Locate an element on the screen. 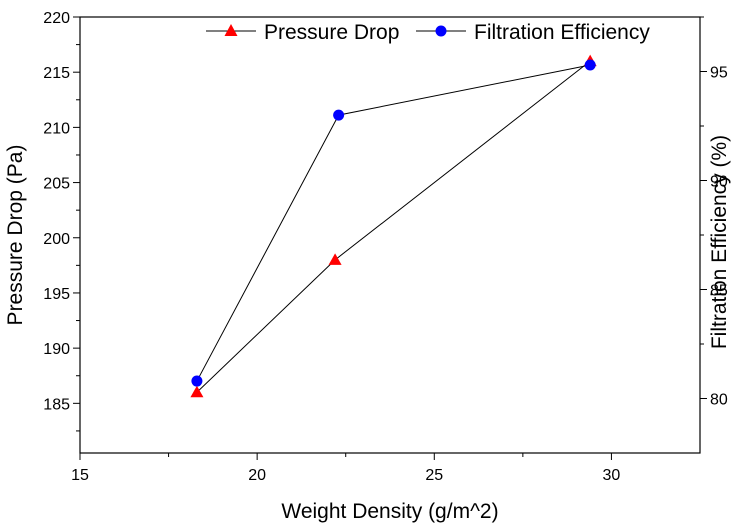 Image resolution: width=738 pixels, height=529 pixels. y-tick-label: 220 is located at coordinates (56, 18).